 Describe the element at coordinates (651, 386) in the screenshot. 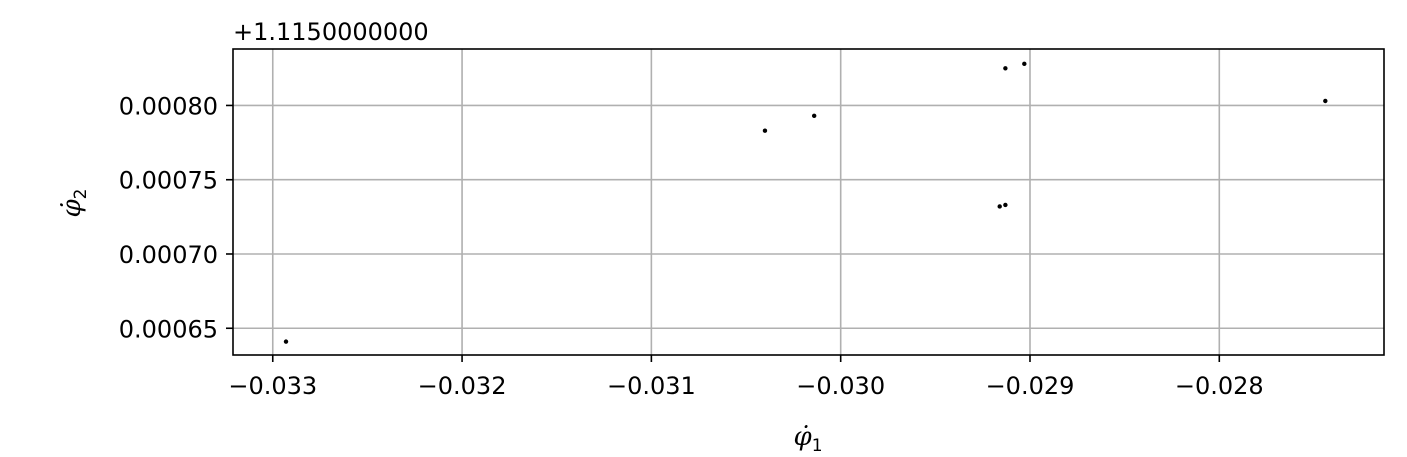

I see `x-tick-label: −0.031` at that location.